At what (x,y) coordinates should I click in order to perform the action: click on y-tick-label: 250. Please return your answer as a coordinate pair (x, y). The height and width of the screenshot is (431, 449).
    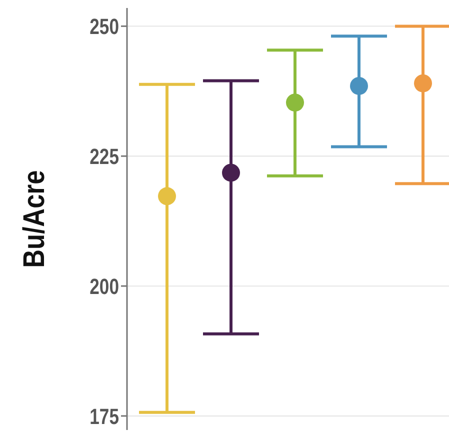
    Looking at the image, I should click on (104, 27).